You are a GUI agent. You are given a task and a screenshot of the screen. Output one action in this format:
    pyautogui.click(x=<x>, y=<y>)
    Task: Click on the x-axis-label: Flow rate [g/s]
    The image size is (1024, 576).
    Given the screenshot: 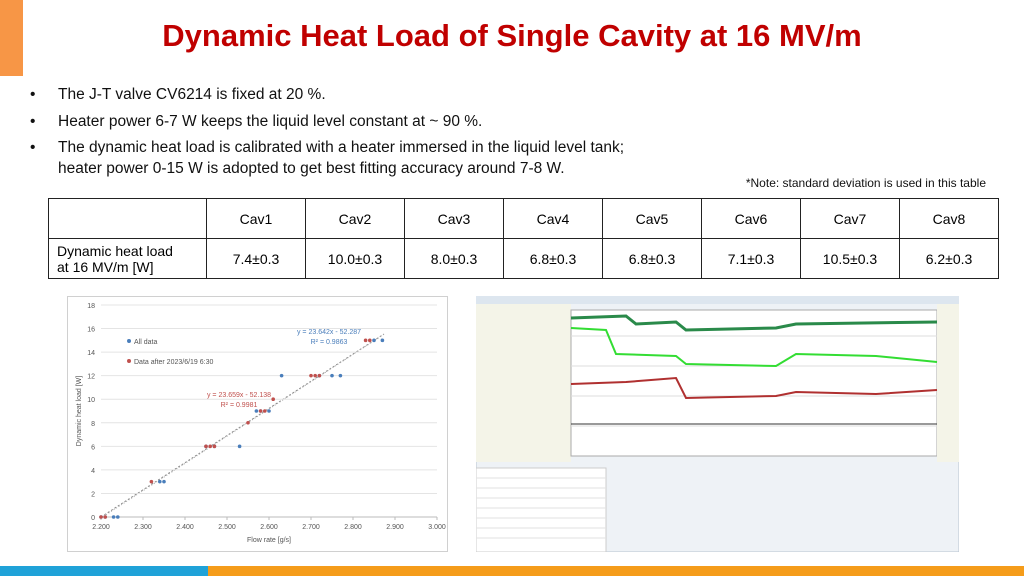 What is the action you would take?
    pyautogui.click(x=269, y=540)
    